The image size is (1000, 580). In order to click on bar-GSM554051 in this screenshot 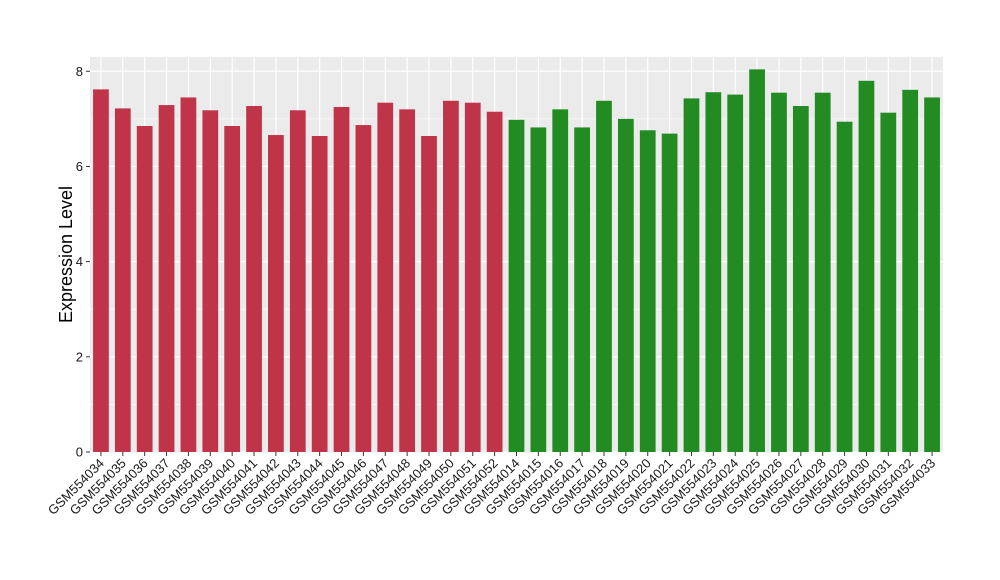, I will do `click(472, 277)`.